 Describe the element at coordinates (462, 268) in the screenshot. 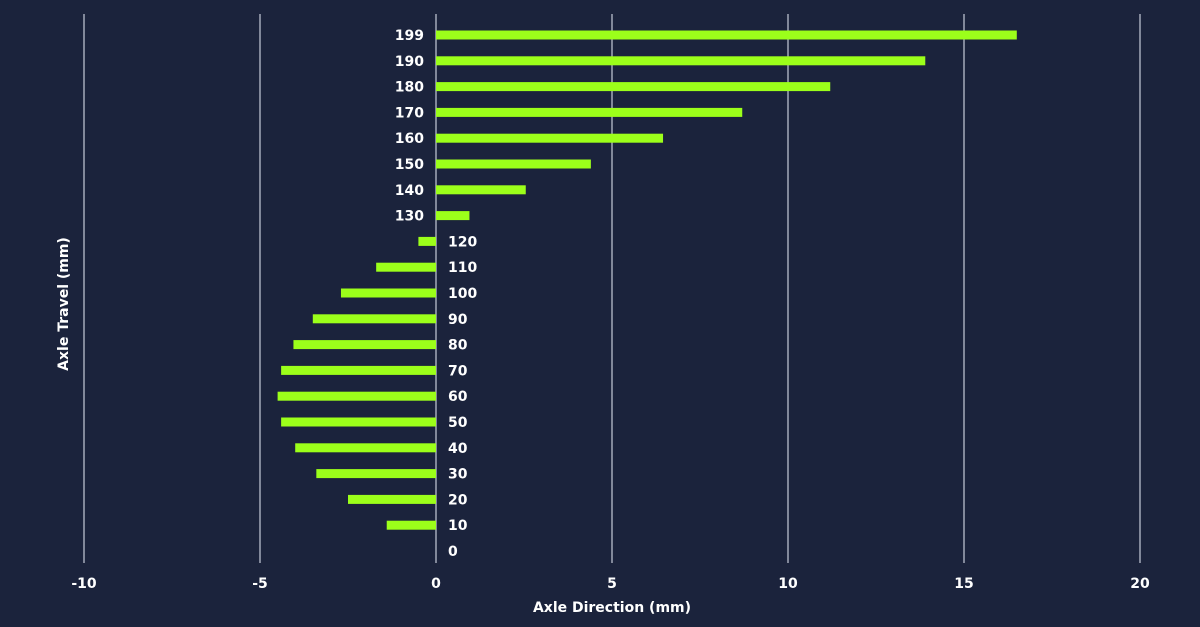

I see `category-label: 110` at that location.